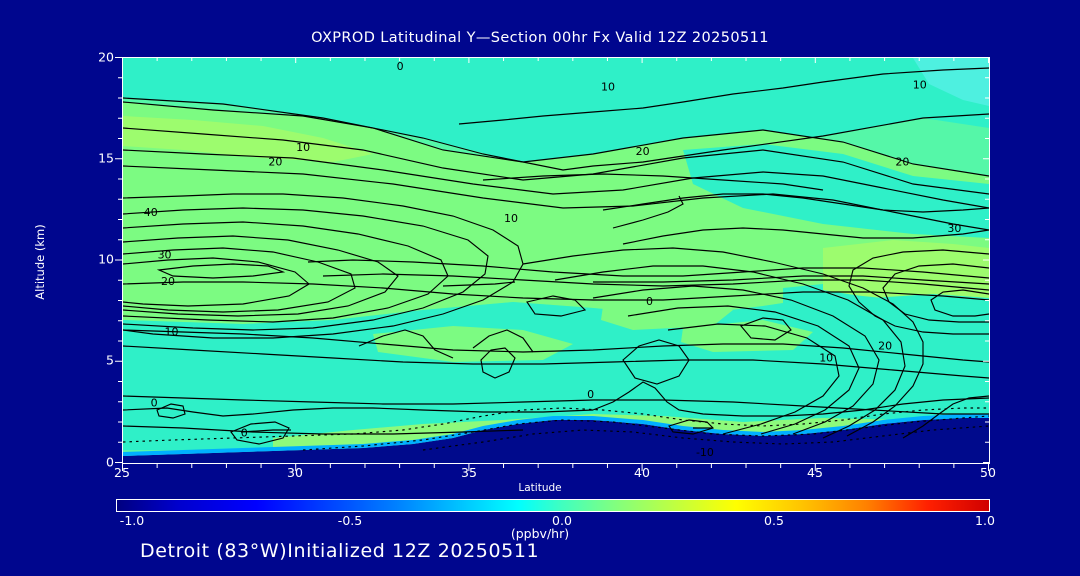 Image resolution: width=1080 pixels, height=576 pixels. Describe the element at coordinates (122, 472) in the screenshot. I see `x-tick-25: 25` at that location.